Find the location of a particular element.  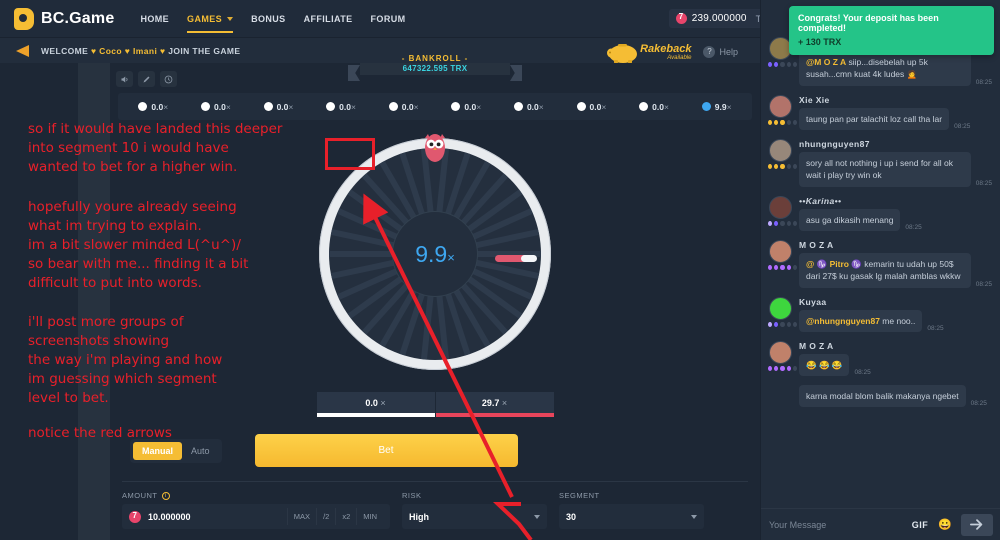

amount-value: 10.000000 is located at coordinates (169, 516).